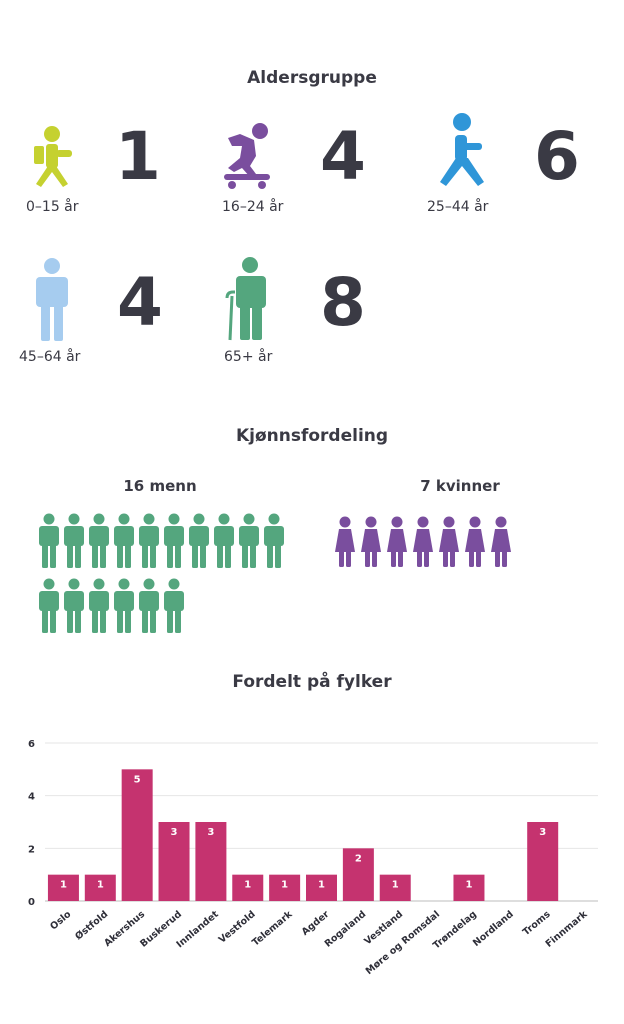  What do you see at coordinates (60, 921) in the screenshot?
I see `x-tick-label: Oslo` at bounding box center [60, 921].